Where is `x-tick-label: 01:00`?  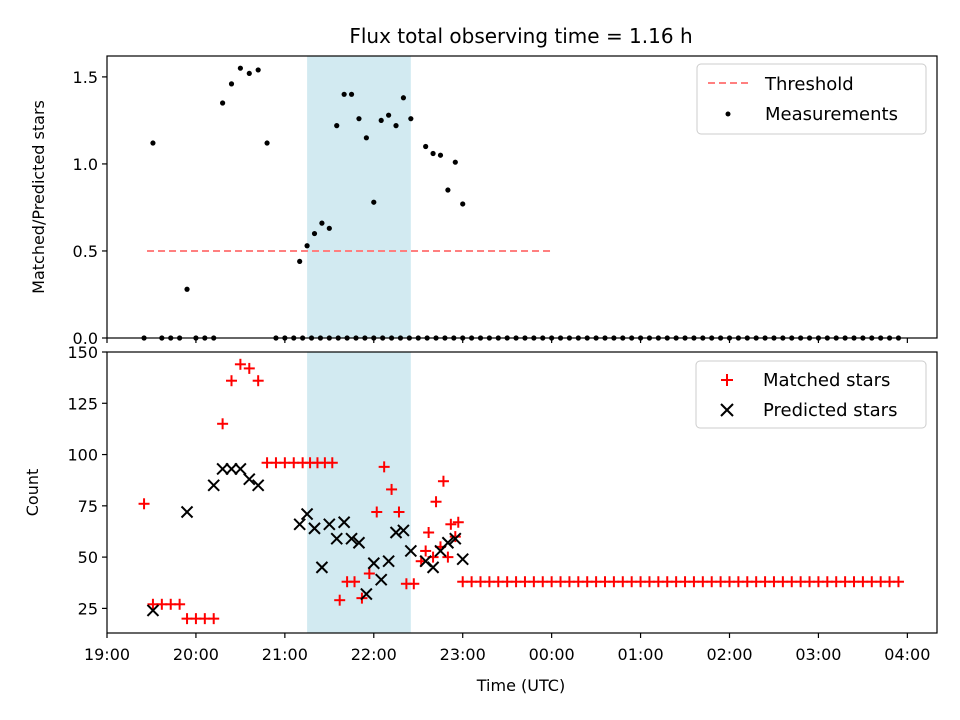
x-tick-label: 01:00 is located at coordinates (641, 654).